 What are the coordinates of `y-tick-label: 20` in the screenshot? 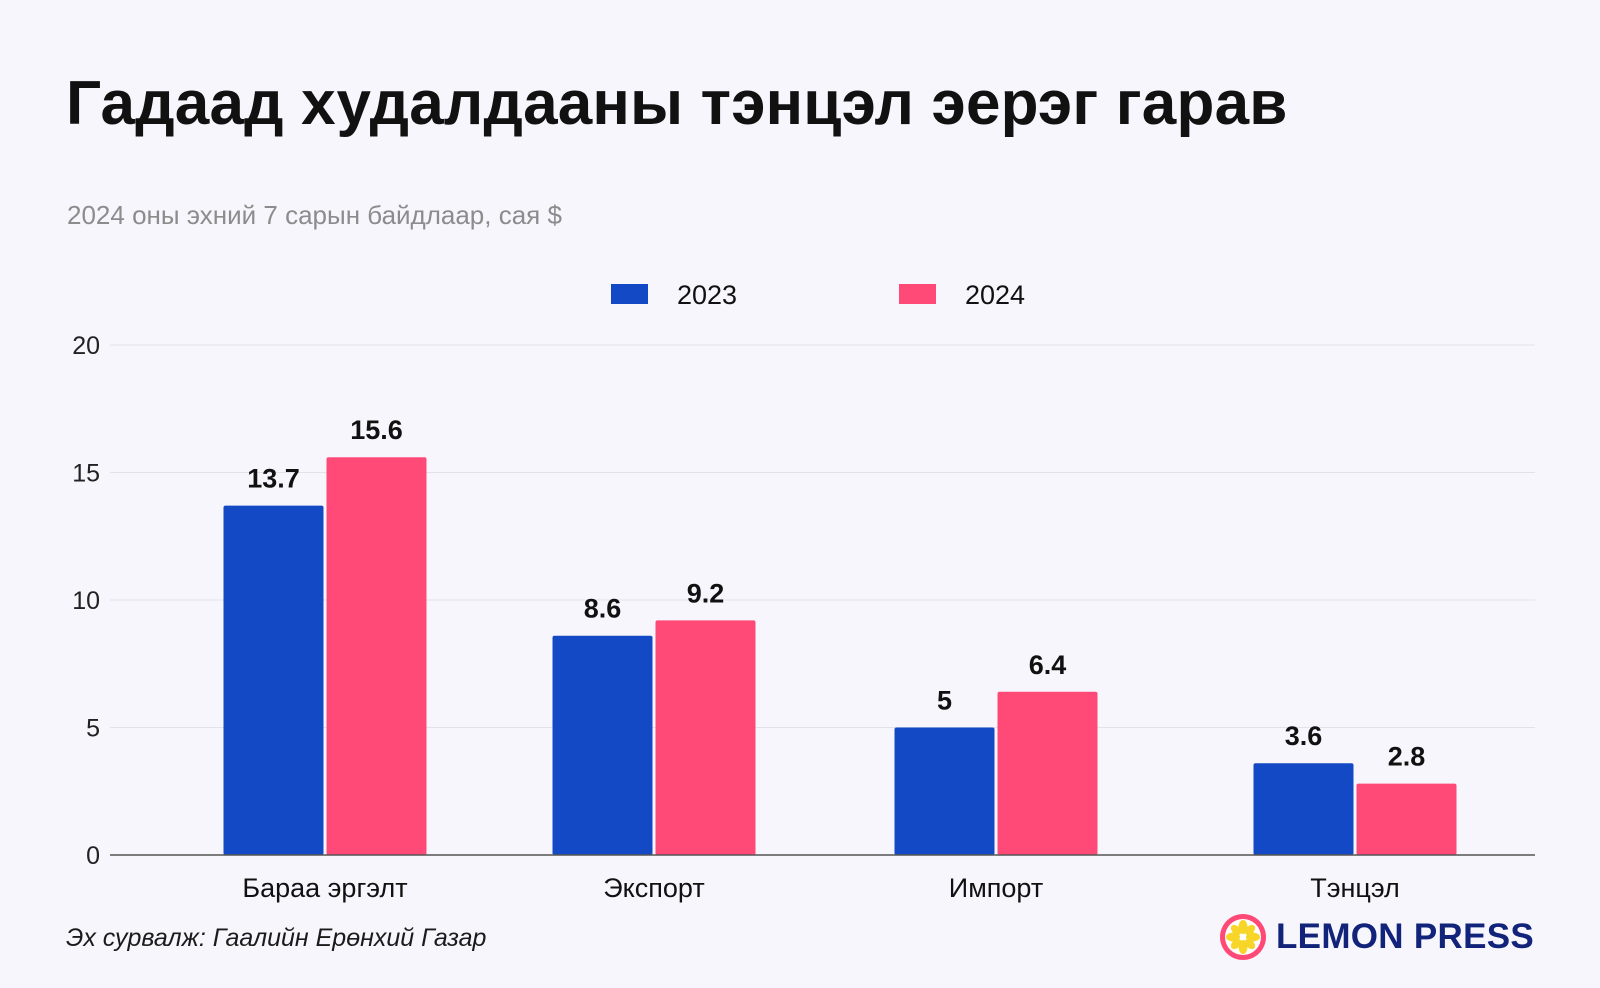 It's located at (86, 346).